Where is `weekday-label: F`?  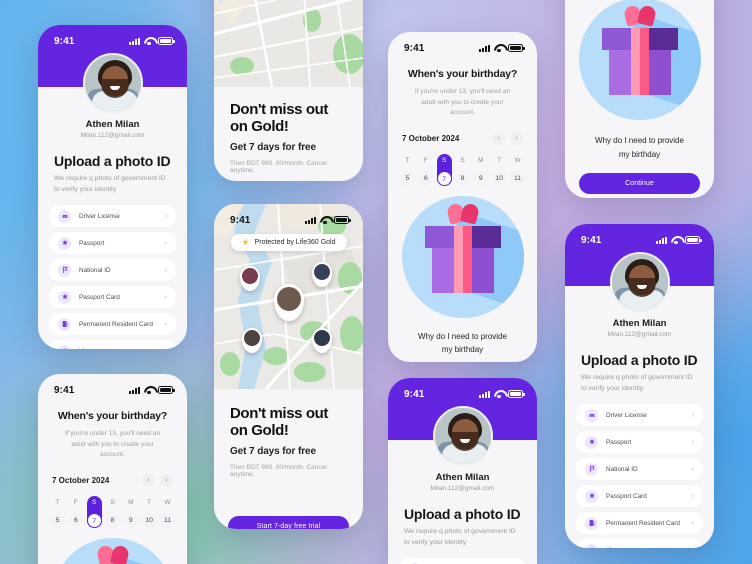 weekday-label: F is located at coordinates (425, 160).